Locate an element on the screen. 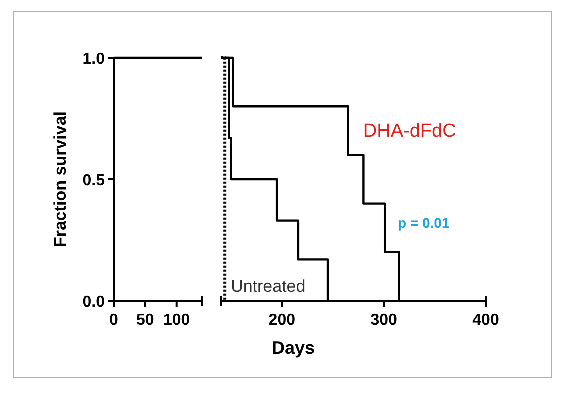 The image size is (569, 394). series-label: Untreated is located at coordinates (268, 286).